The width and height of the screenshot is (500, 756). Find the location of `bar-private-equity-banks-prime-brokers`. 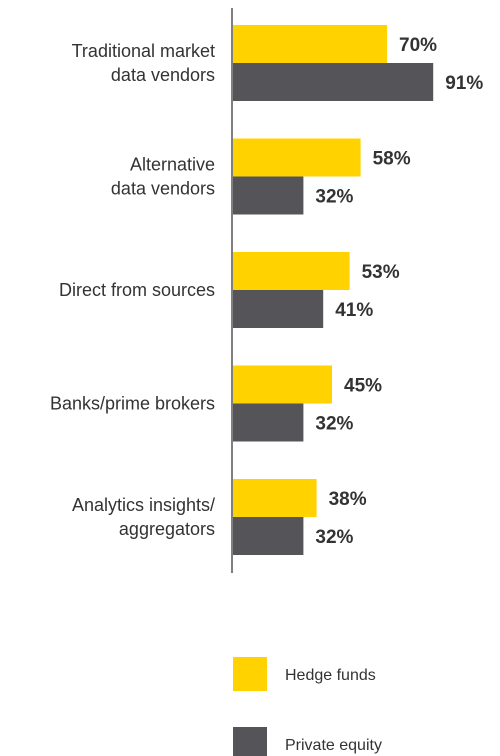

bar-private-equity-banks-prime-brokers is located at coordinates (268, 422).